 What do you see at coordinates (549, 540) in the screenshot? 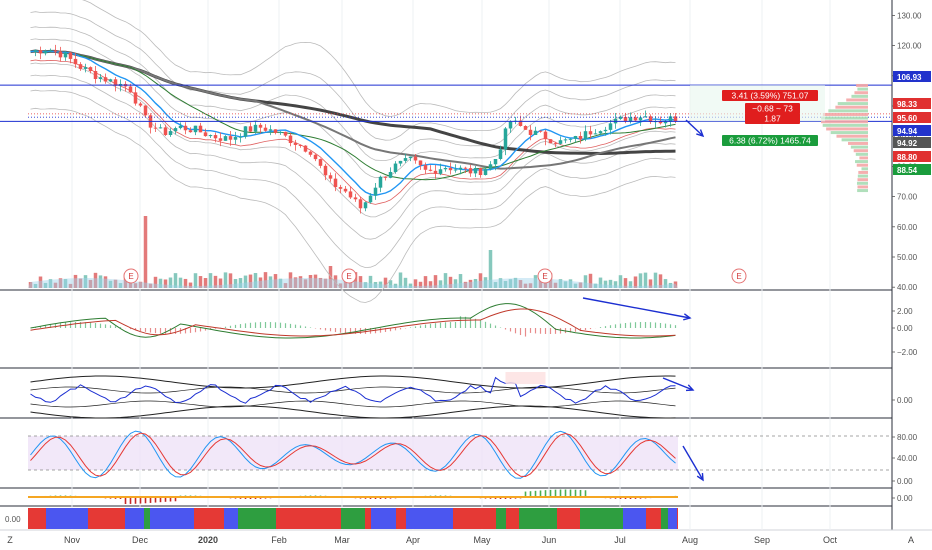
I see `time-axis-label: Jun` at bounding box center [549, 540].